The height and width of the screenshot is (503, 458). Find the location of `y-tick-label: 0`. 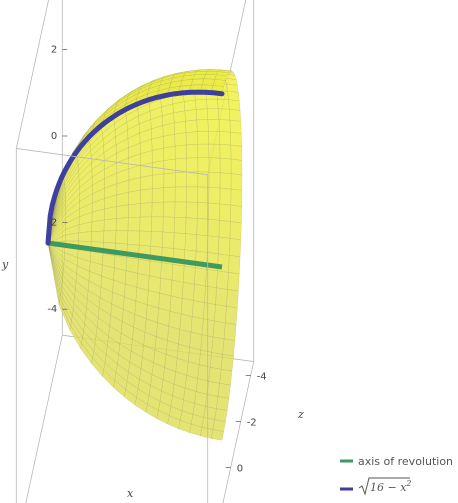

y-tick-label: 0 is located at coordinates (54, 136).